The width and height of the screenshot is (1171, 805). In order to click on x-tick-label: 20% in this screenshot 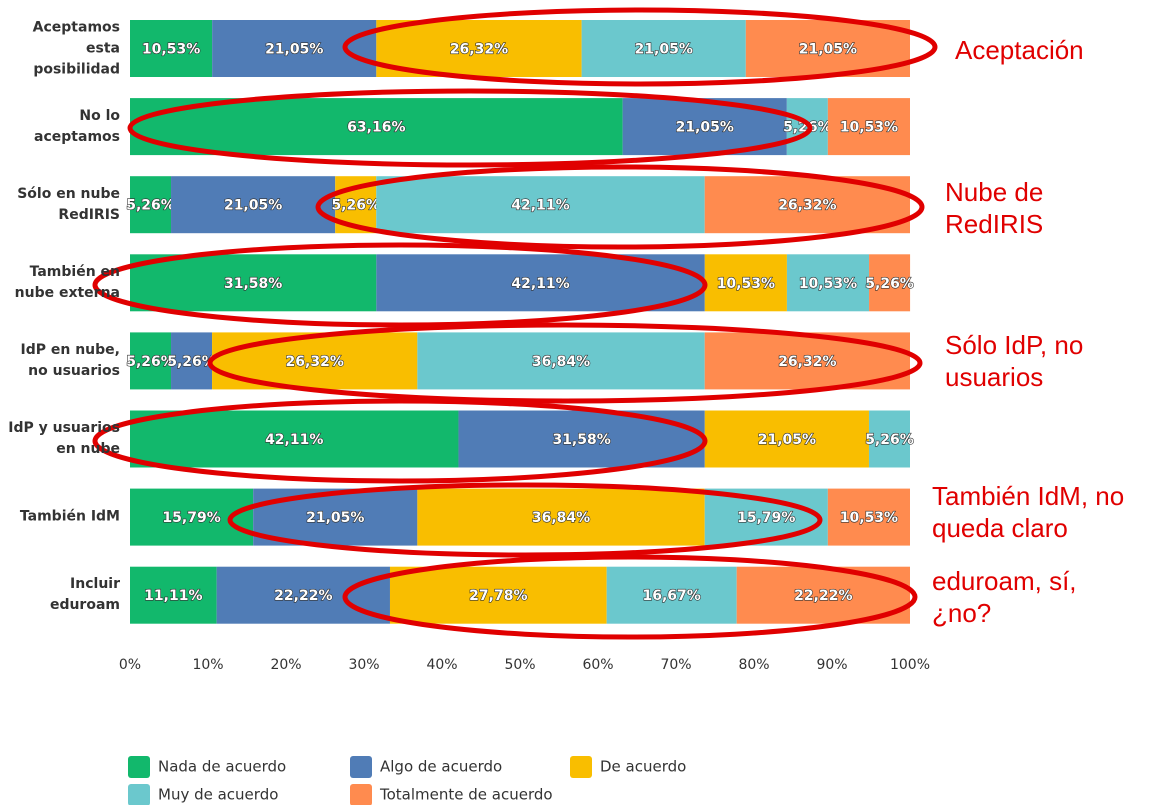, I will do `click(285, 665)`.